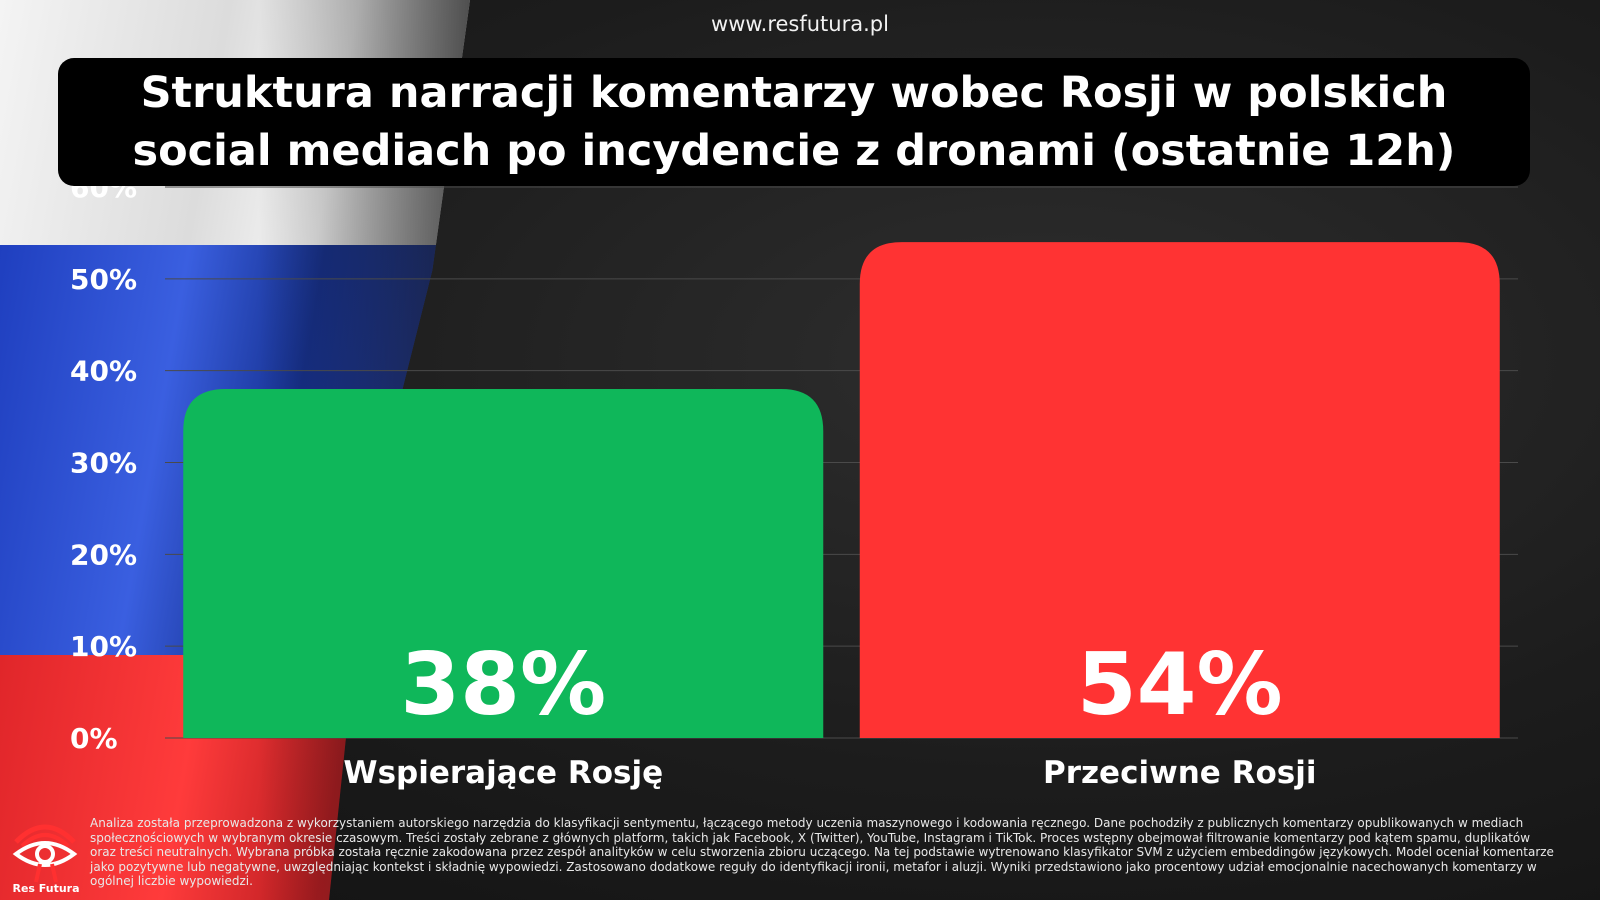 The width and height of the screenshot is (1600, 900). What do you see at coordinates (103, 279) in the screenshot?
I see `y-tick-label: 50%` at bounding box center [103, 279].